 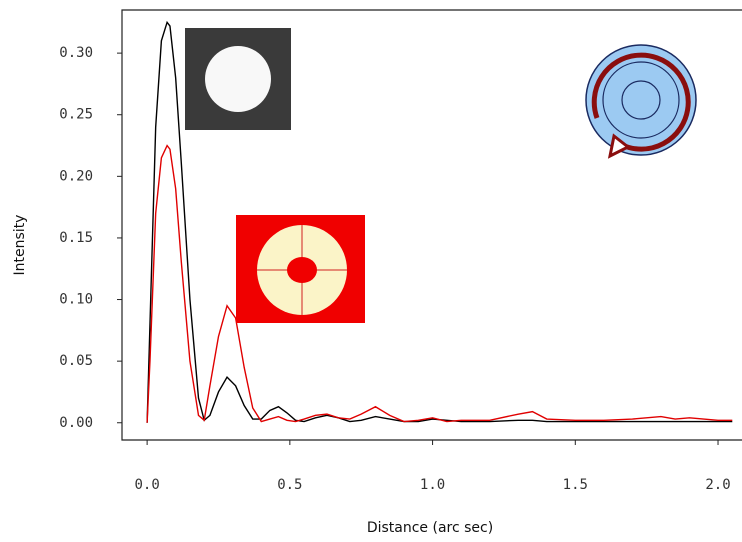 What do you see at coordinates (289, 485) in the screenshot?
I see `x-tick-label: 0.5` at bounding box center [289, 485].